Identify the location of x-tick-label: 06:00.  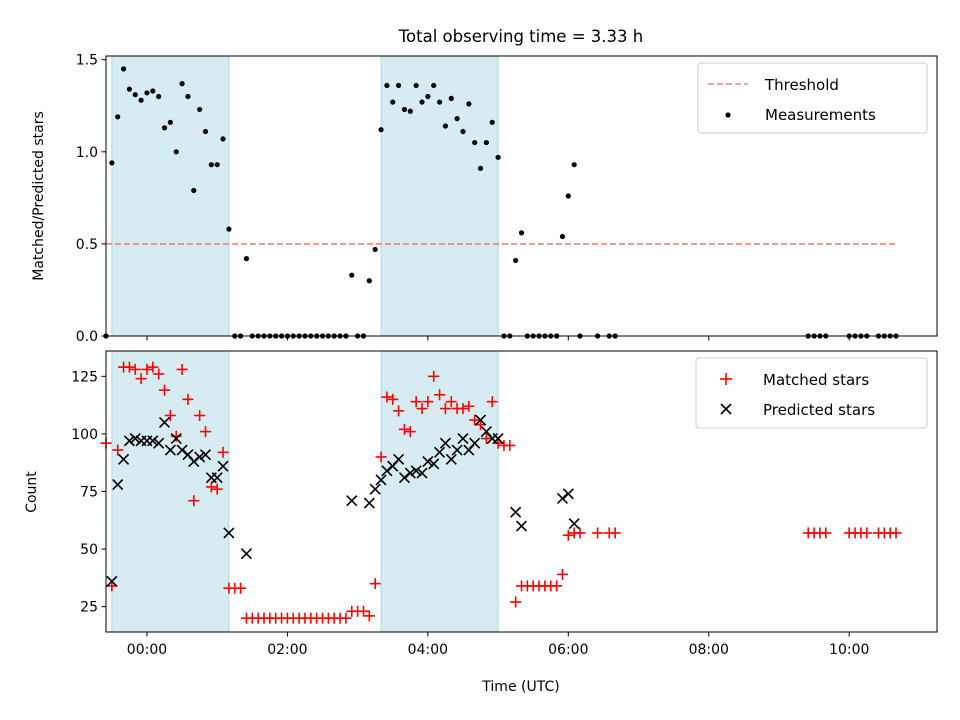
(568, 650).